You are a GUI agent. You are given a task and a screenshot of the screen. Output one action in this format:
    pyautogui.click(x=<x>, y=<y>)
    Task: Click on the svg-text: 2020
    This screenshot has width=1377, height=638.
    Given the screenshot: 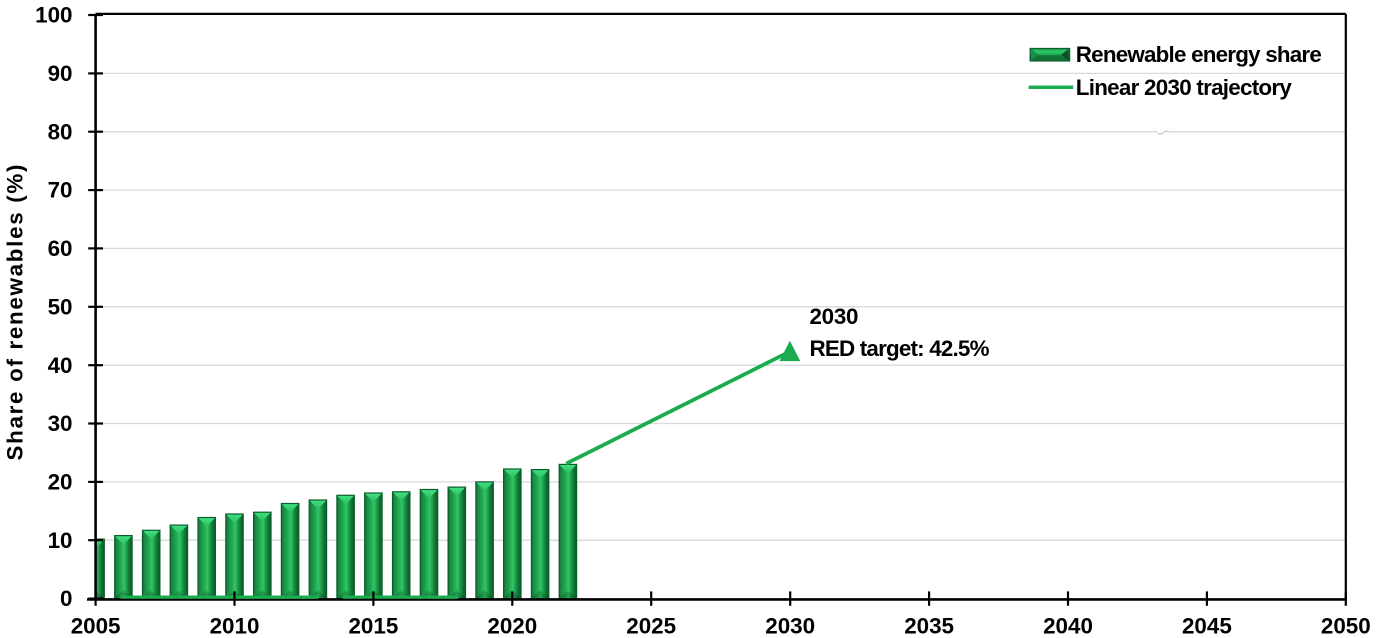 What is the action you would take?
    pyautogui.click(x=512, y=626)
    